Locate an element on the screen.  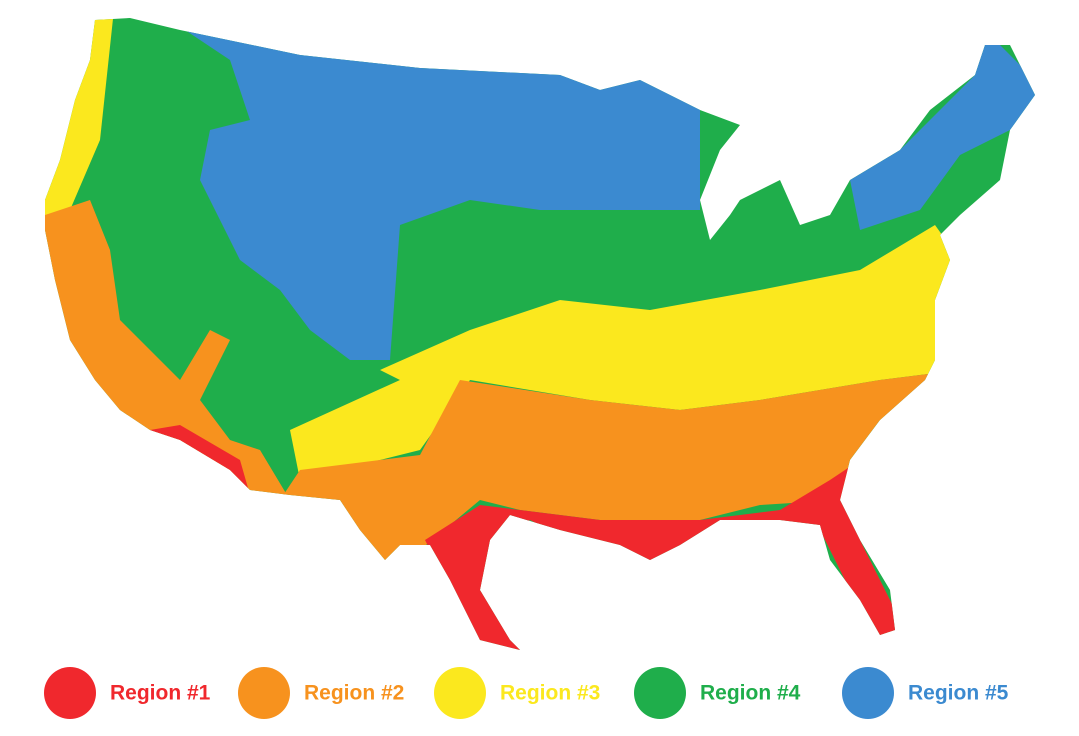
legend-label: Region #2 is located at coordinates (354, 693).